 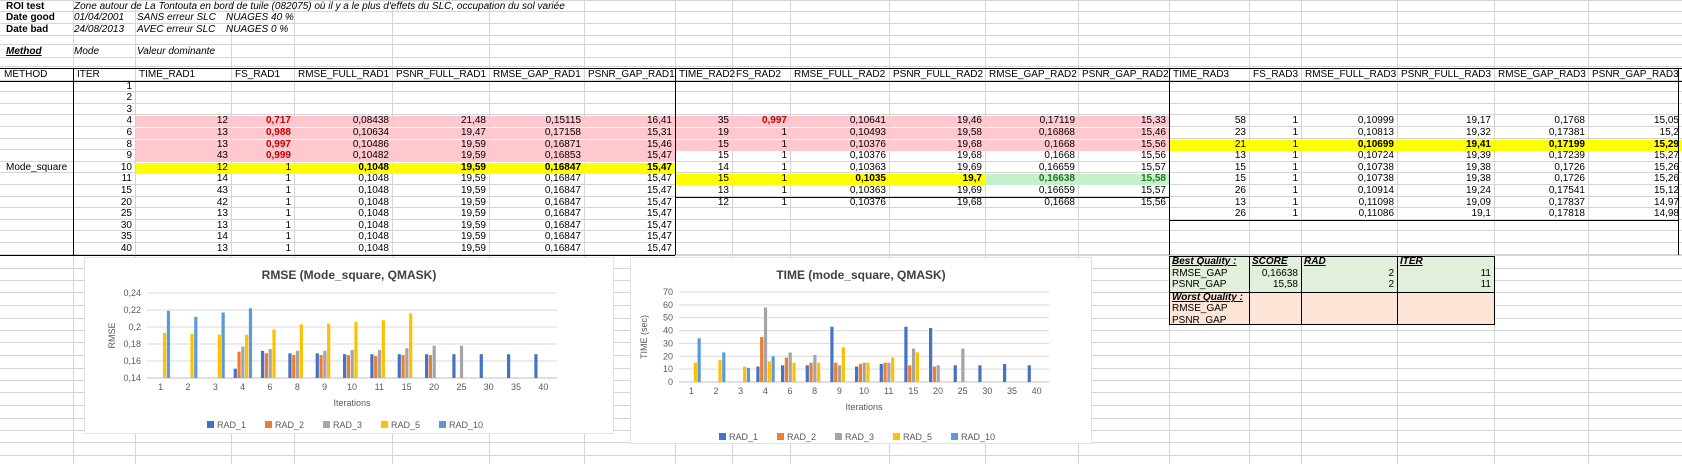 I want to click on score-header: SCORE, so click(x=1270, y=261).